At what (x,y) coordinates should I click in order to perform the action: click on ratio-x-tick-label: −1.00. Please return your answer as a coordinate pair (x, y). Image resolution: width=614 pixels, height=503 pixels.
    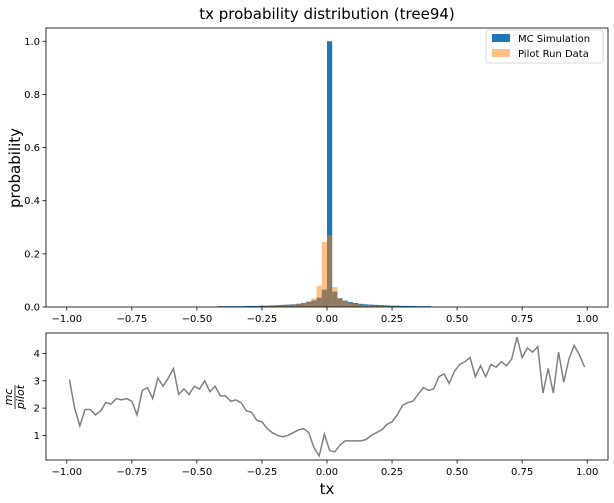
    Looking at the image, I should click on (66, 472).